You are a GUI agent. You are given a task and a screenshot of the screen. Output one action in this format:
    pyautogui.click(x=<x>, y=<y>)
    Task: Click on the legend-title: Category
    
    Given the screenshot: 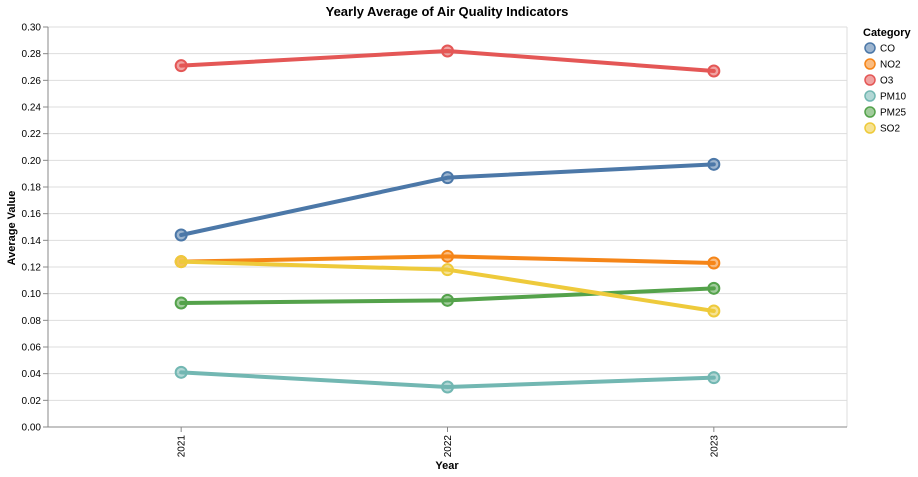 What is the action you would take?
    pyautogui.click(x=887, y=33)
    